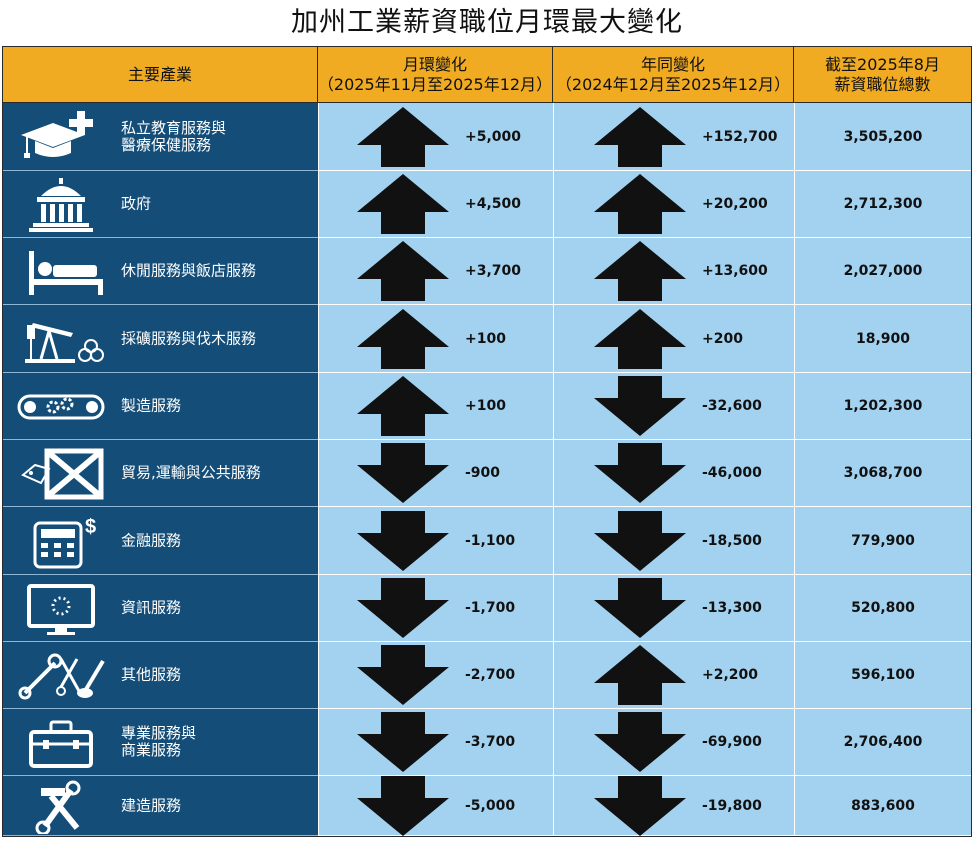  Describe the element at coordinates (882, 75) in the screenshot. I see `header-total-jobs: 截至2025年8月 薪資職位總數` at that location.